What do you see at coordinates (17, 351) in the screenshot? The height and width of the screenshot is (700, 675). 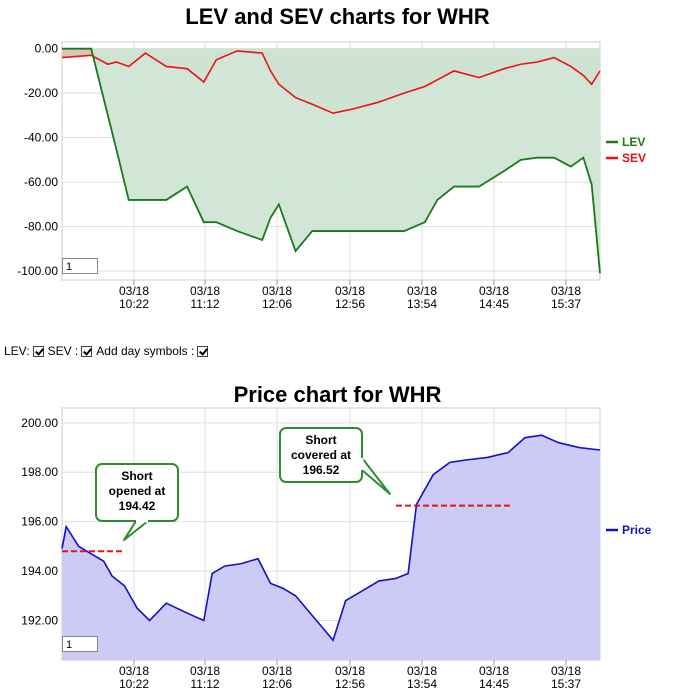 I see `lev-checkbox-label: LEV:` at bounding box center [17, 351].